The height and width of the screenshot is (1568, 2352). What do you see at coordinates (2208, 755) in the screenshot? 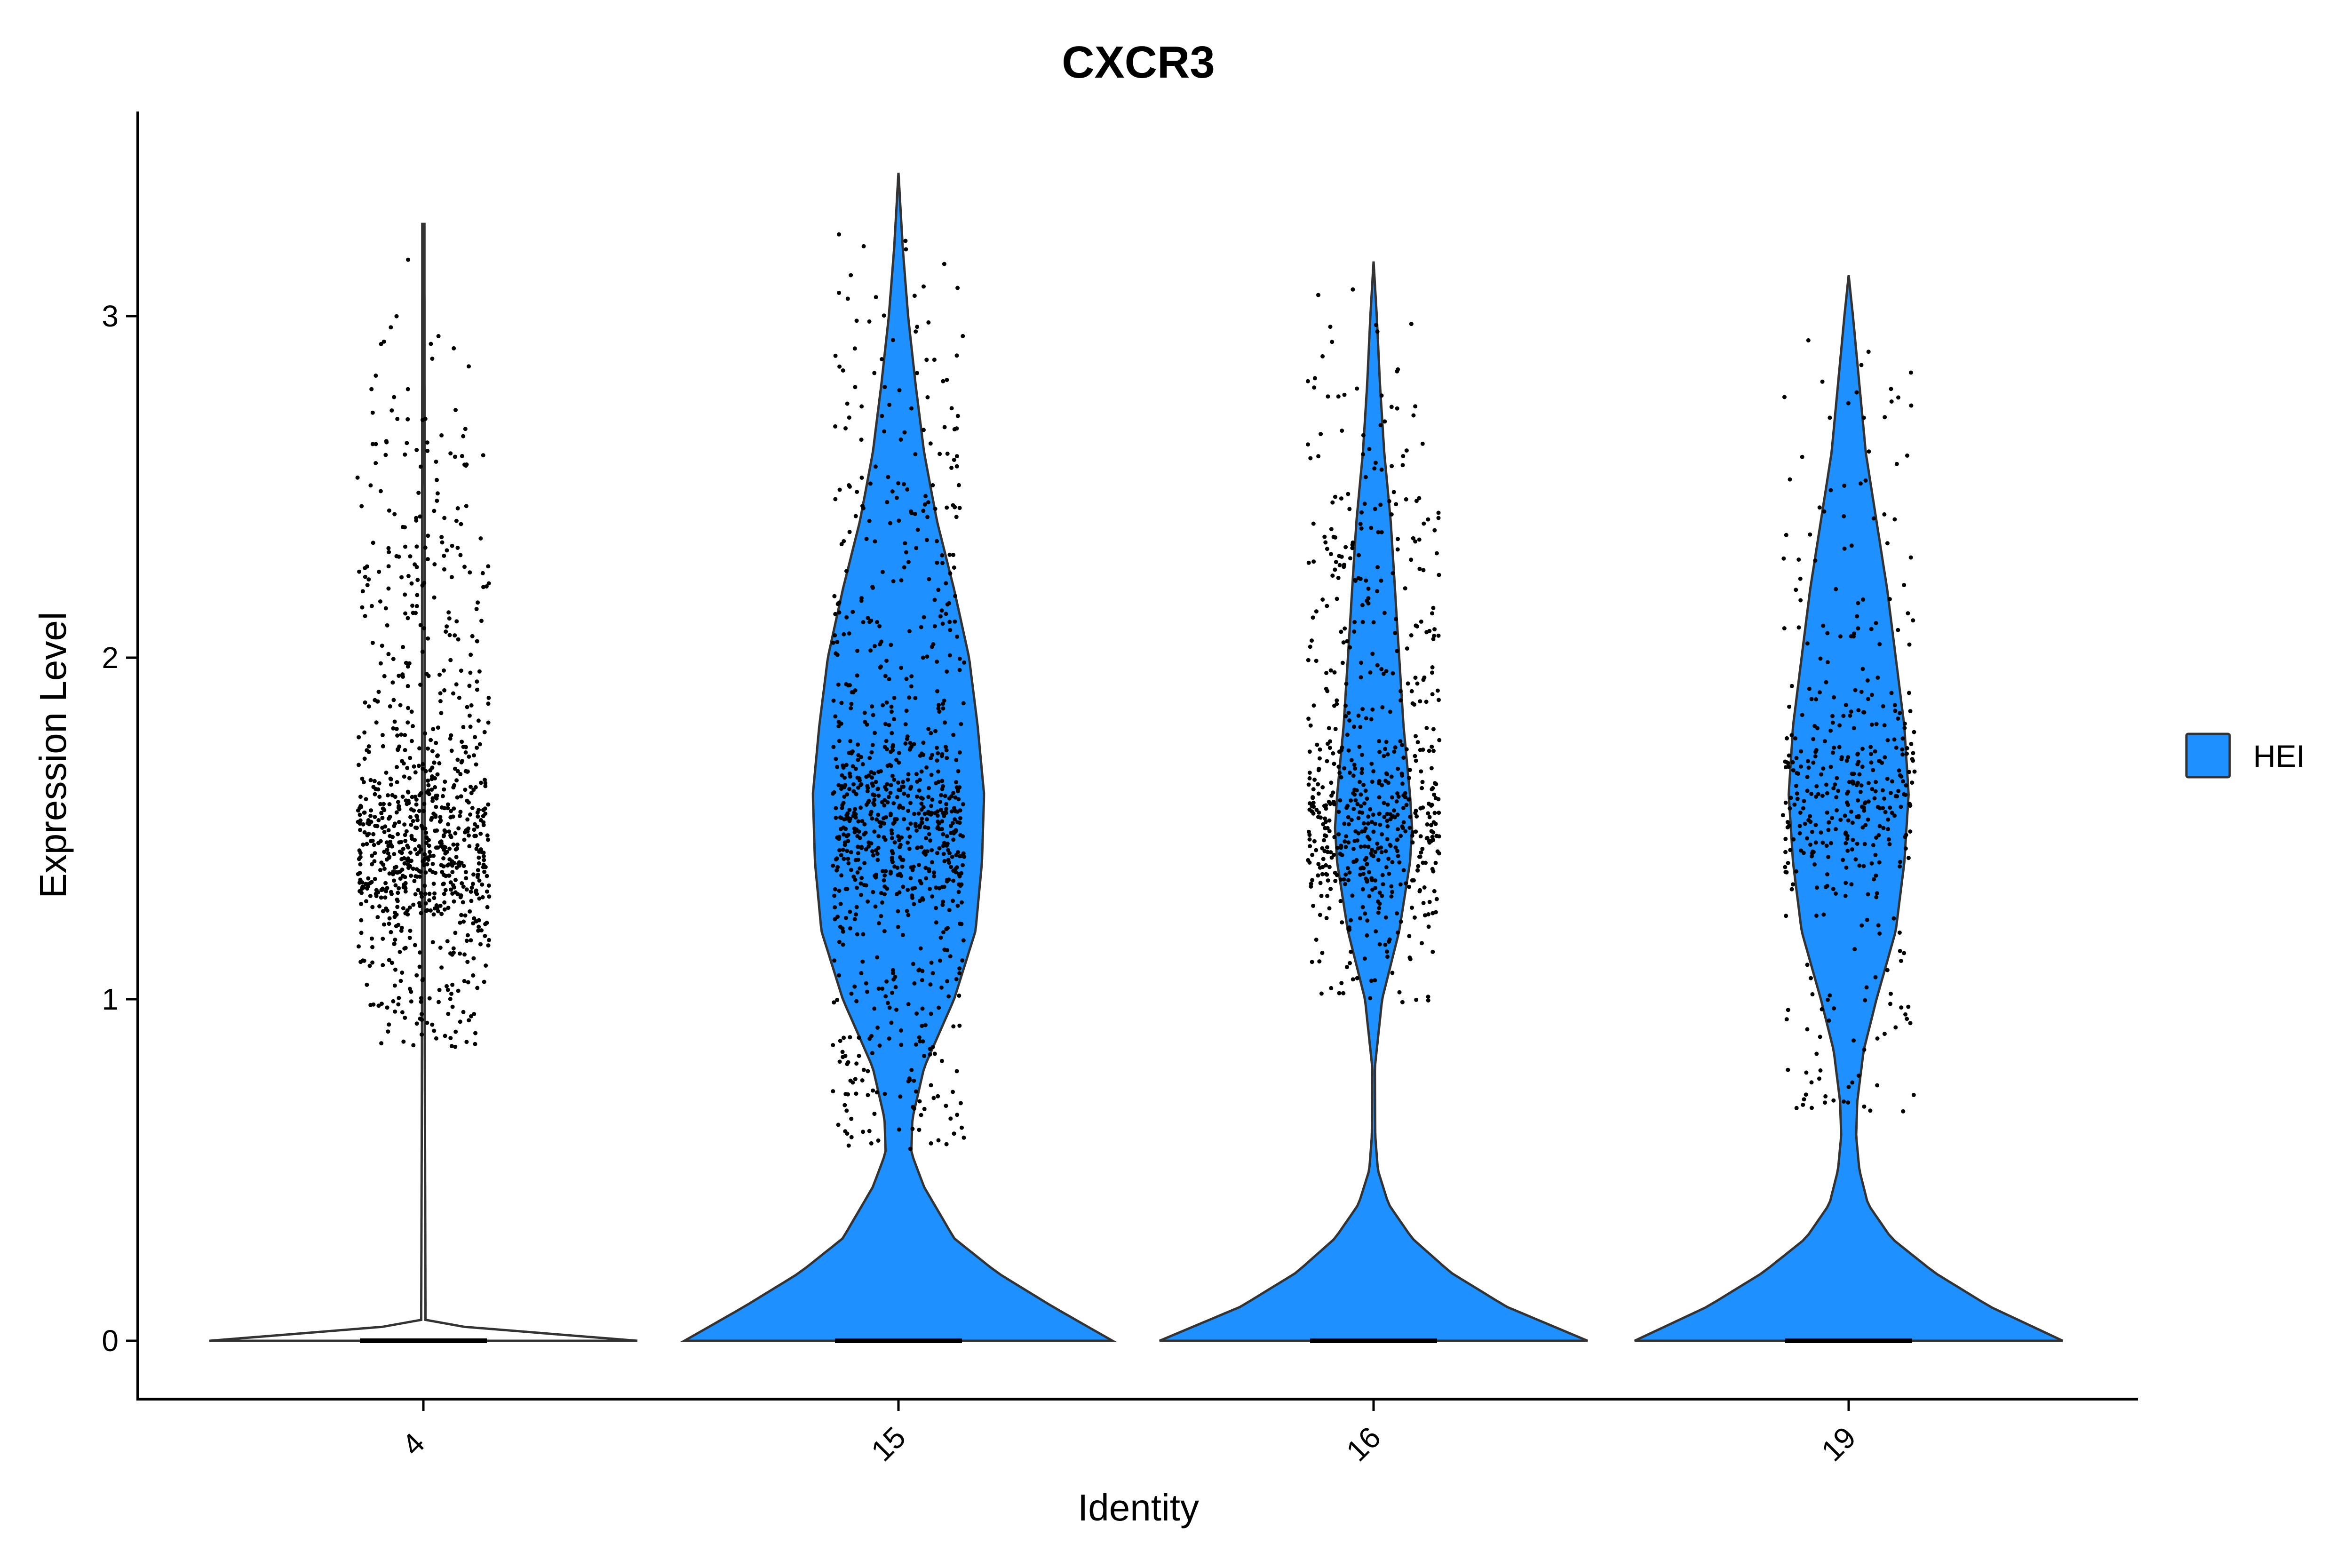
I see `legend-key-hei` at bounding box center [2208, 755].